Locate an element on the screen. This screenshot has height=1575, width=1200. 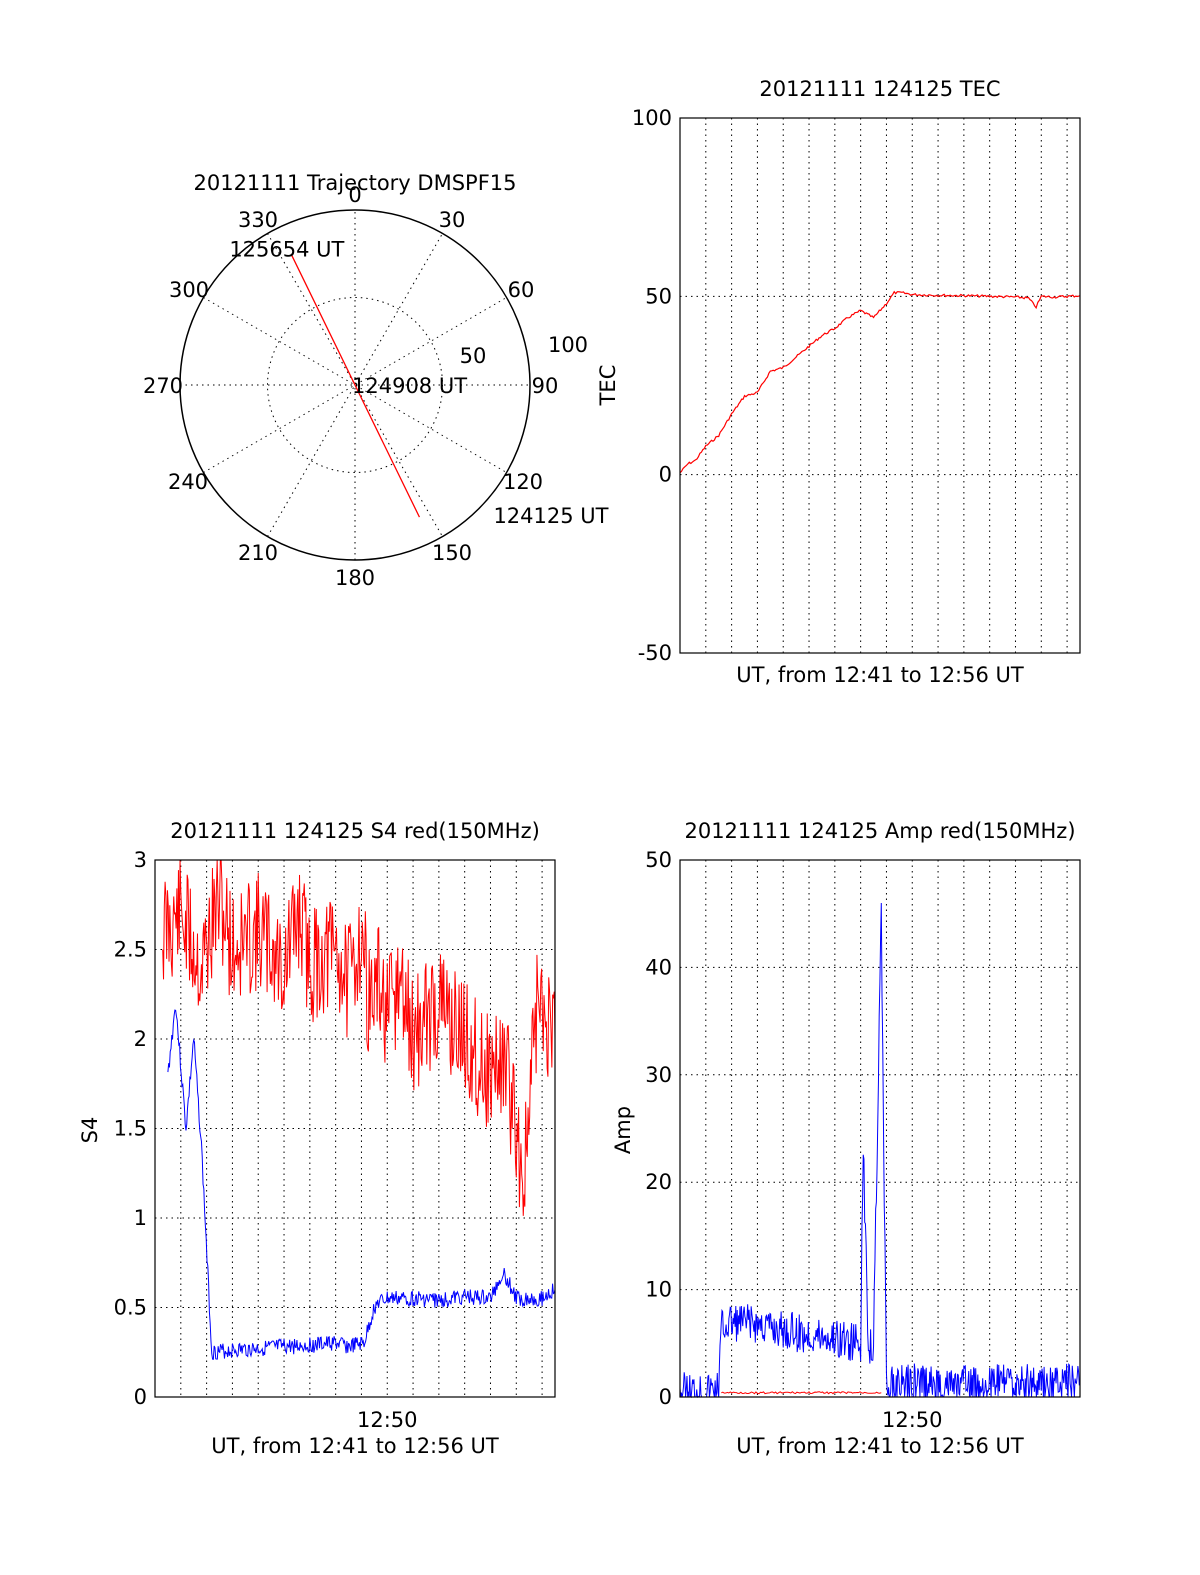
polar-radius-label: 100 is located at coordinates (568, 345).